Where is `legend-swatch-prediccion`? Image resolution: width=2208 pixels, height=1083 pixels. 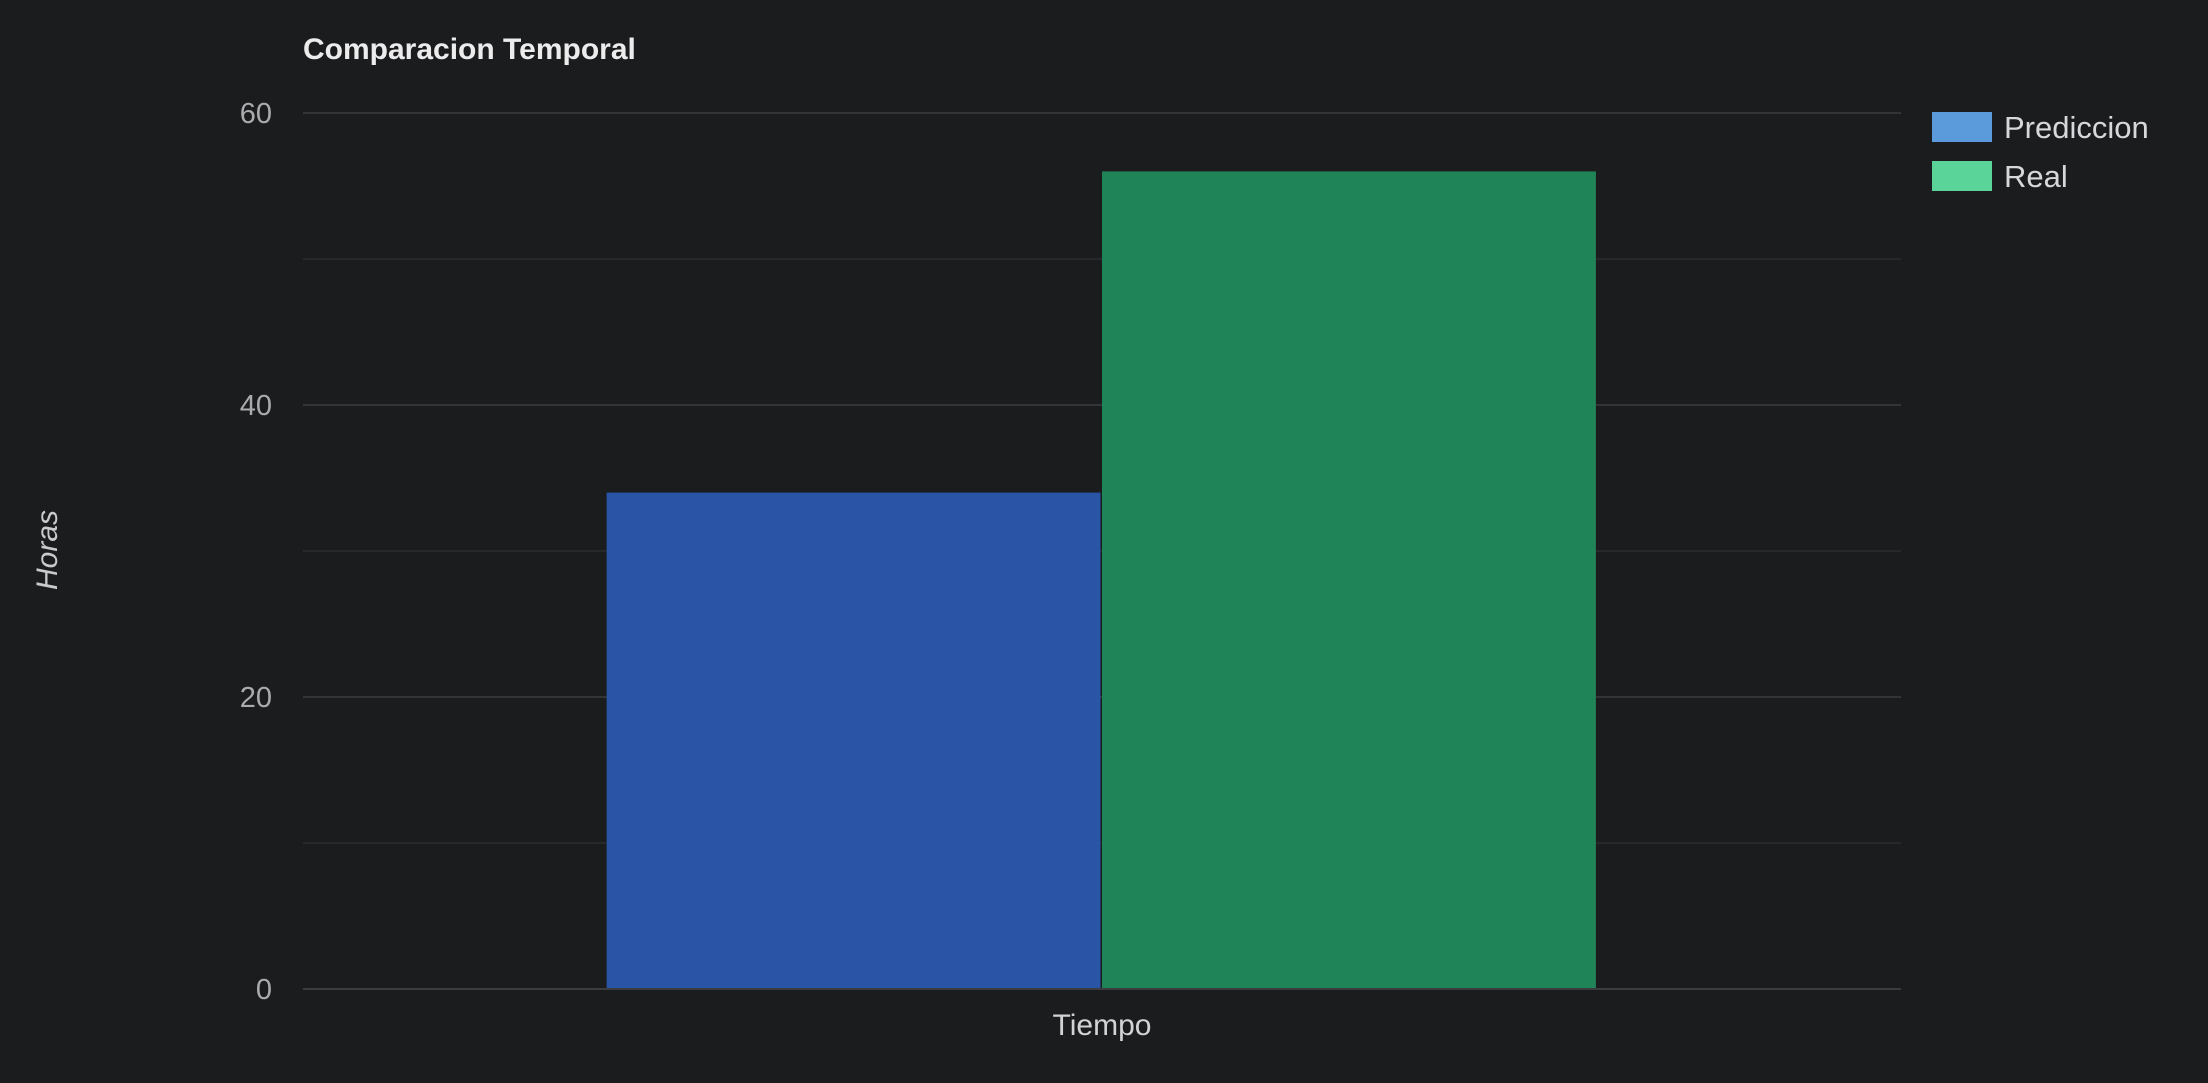
legend-swatch-prediccion is located at coordinates (1962, 127).